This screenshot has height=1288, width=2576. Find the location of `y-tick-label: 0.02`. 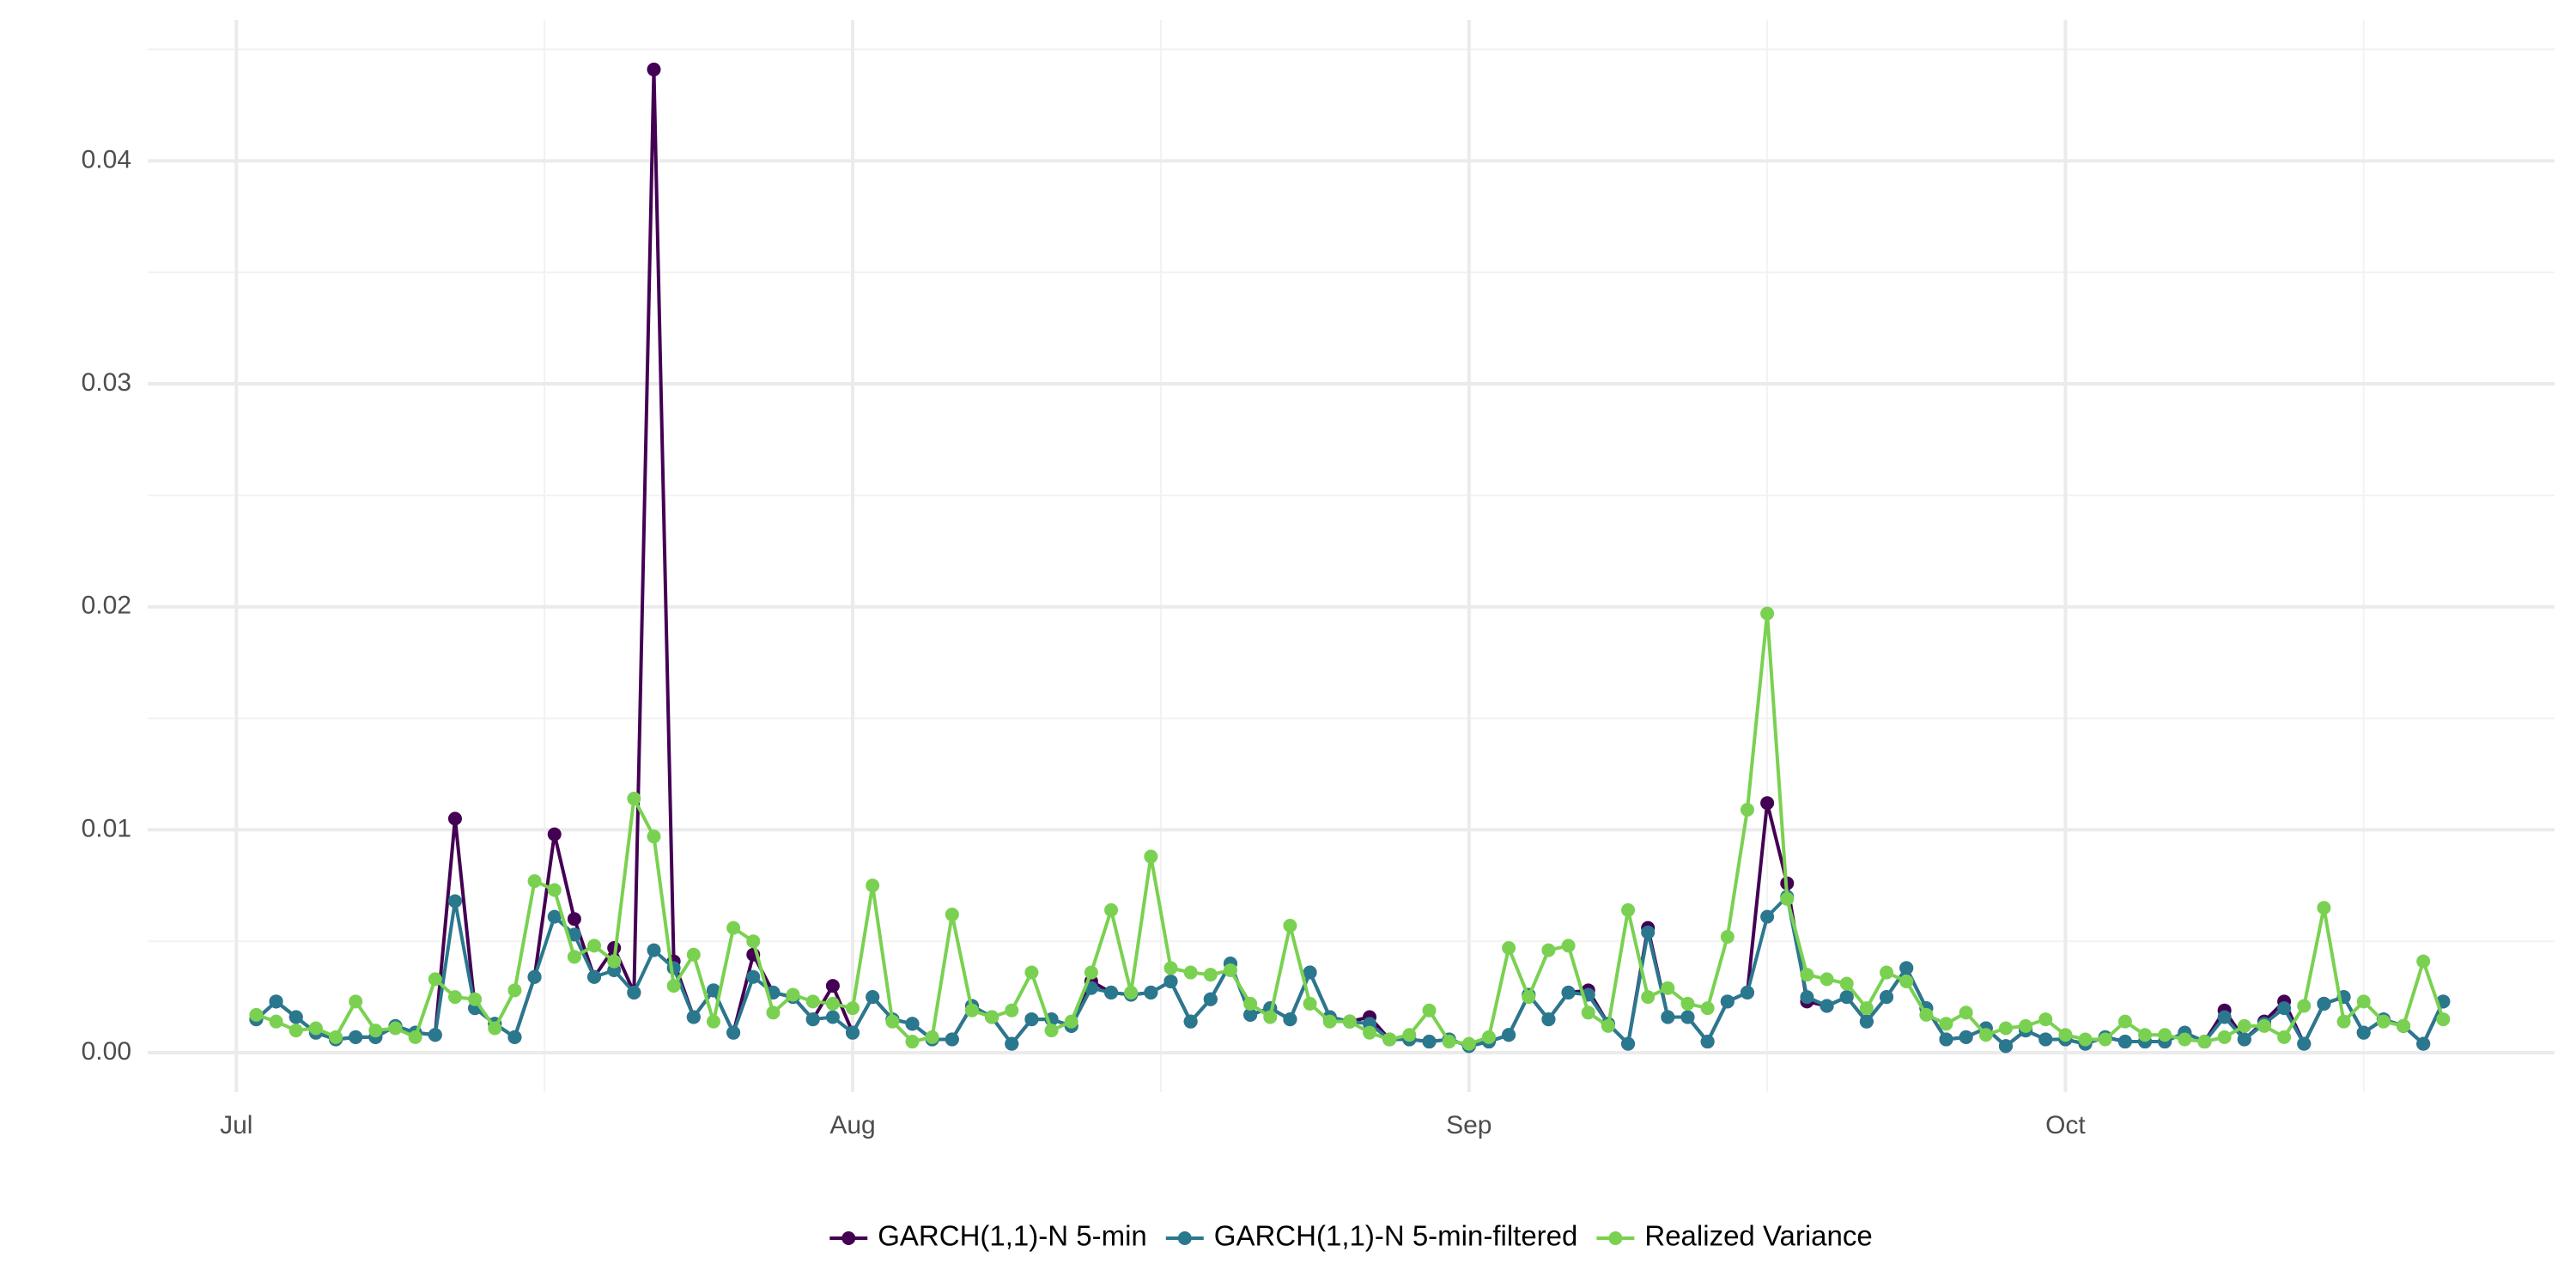

y-tick-label: 0.02 is located at coordinates (106, 606).